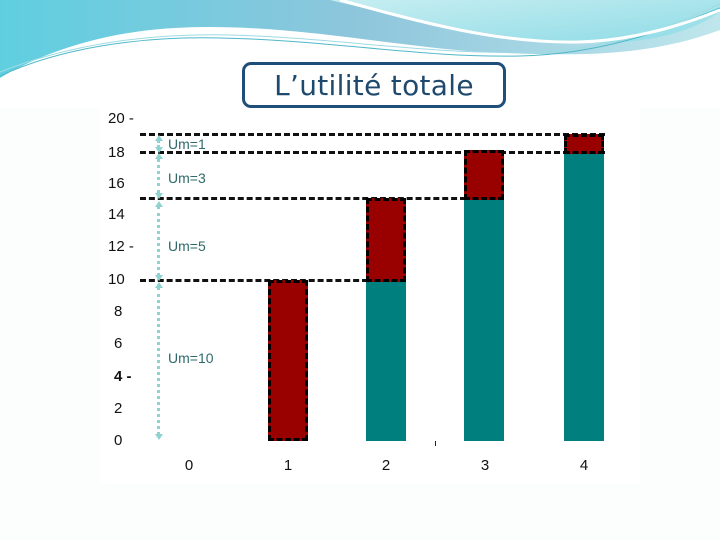  Describe the element at coordinates (191, 358) in the screenshot. I see `um10-label: Um=10` at that location.